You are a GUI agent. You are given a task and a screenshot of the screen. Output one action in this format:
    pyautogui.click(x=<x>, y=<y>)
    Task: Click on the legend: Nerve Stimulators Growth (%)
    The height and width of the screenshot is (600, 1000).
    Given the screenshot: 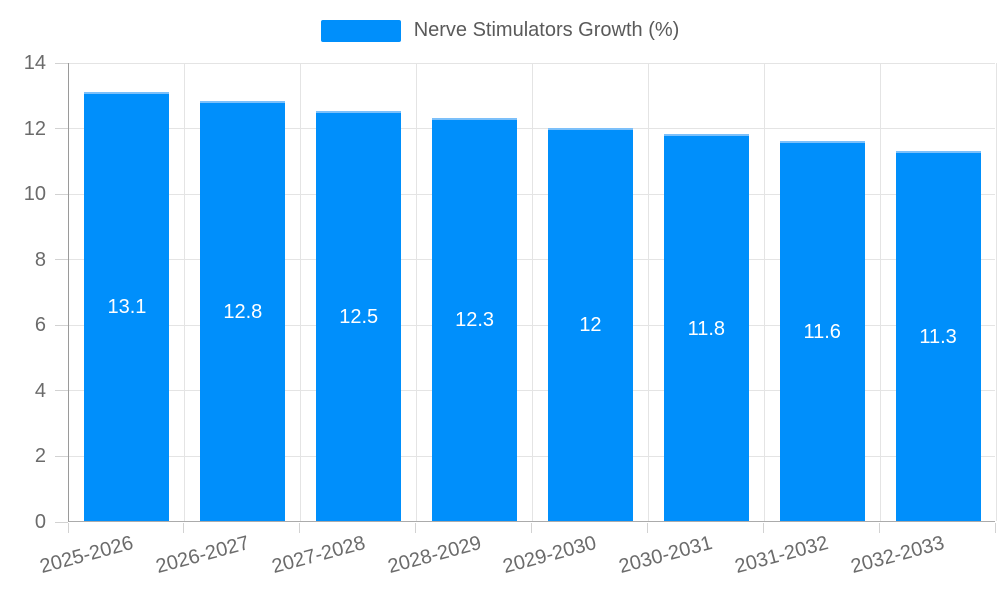 What is the action you would take?
    pyautogui.click(x=500, y=30)
    